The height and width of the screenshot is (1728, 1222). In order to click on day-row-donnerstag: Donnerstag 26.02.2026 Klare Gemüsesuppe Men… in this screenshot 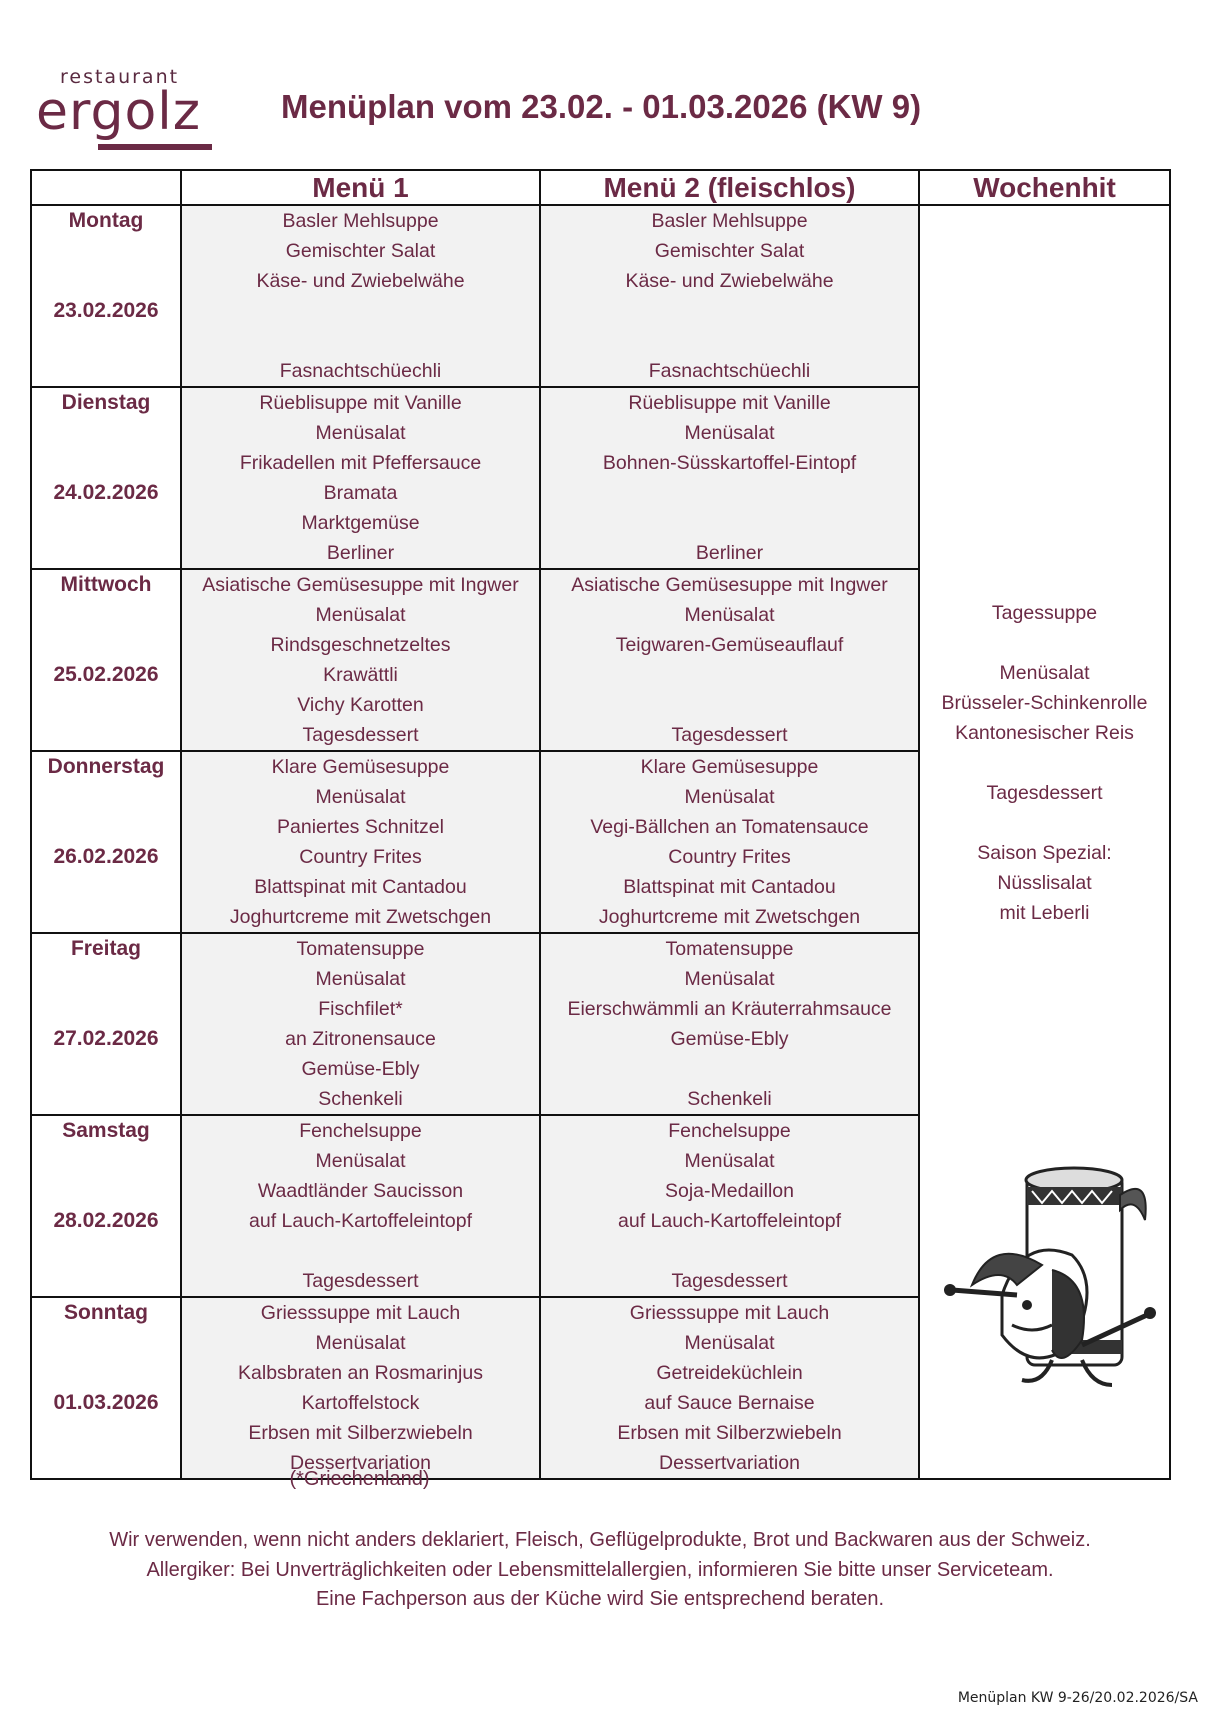, I will do `click(600, 842)`.